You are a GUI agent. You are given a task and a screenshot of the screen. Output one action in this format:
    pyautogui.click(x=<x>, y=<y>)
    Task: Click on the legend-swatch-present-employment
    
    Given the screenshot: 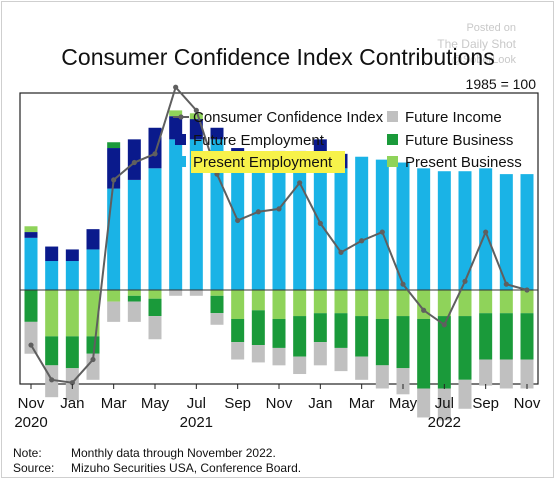 What is the action you would take?
    pyautogui.click(x=180, y=161)
    